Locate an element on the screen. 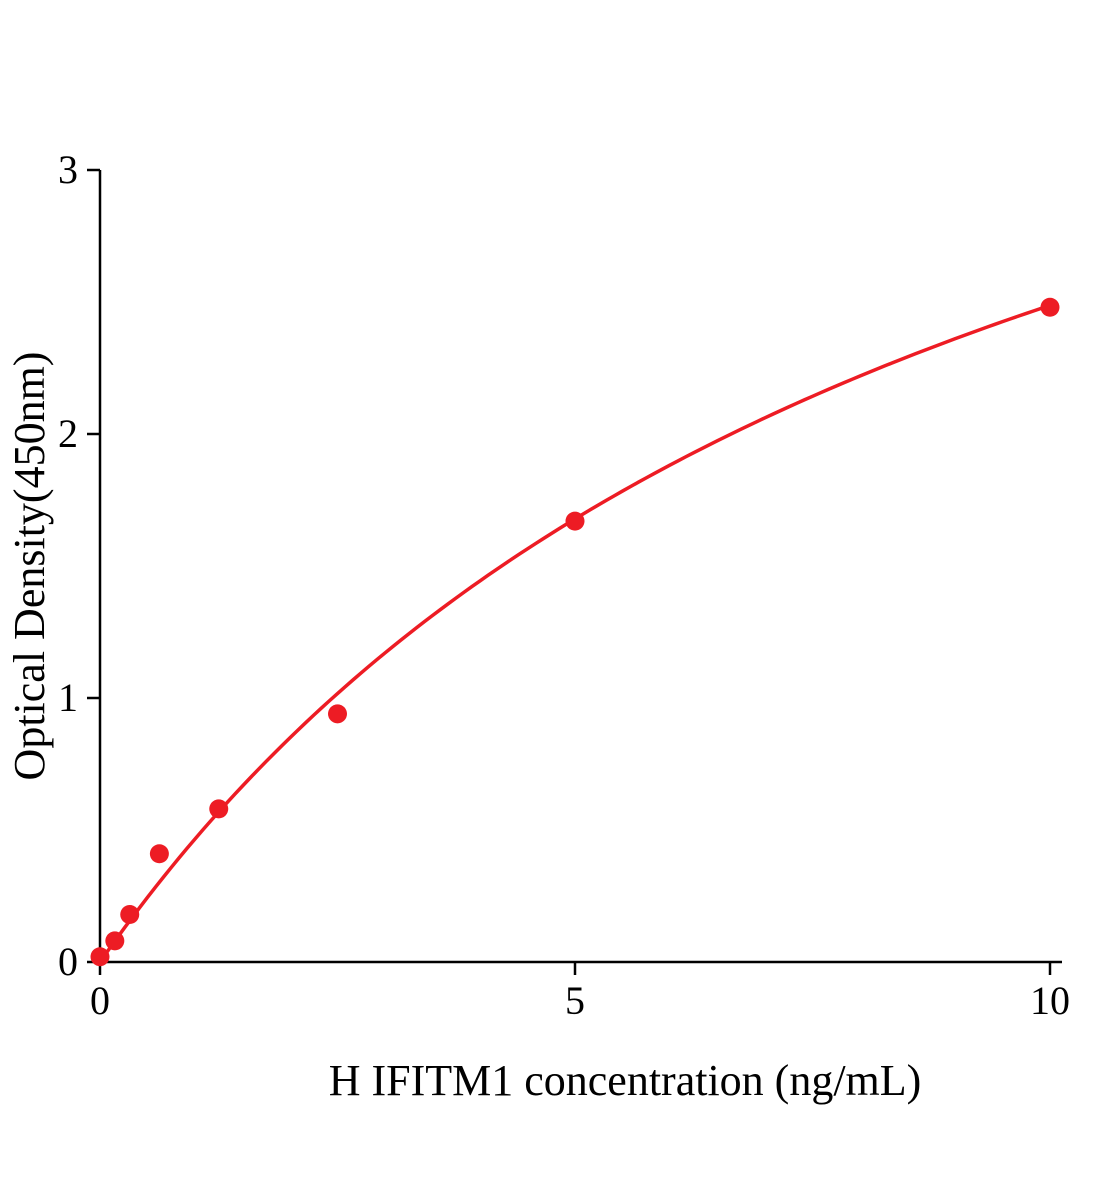 This screenshot has height=1200, width=1104. x-tick-label: 10 is located at coordinates (1050, 1000).